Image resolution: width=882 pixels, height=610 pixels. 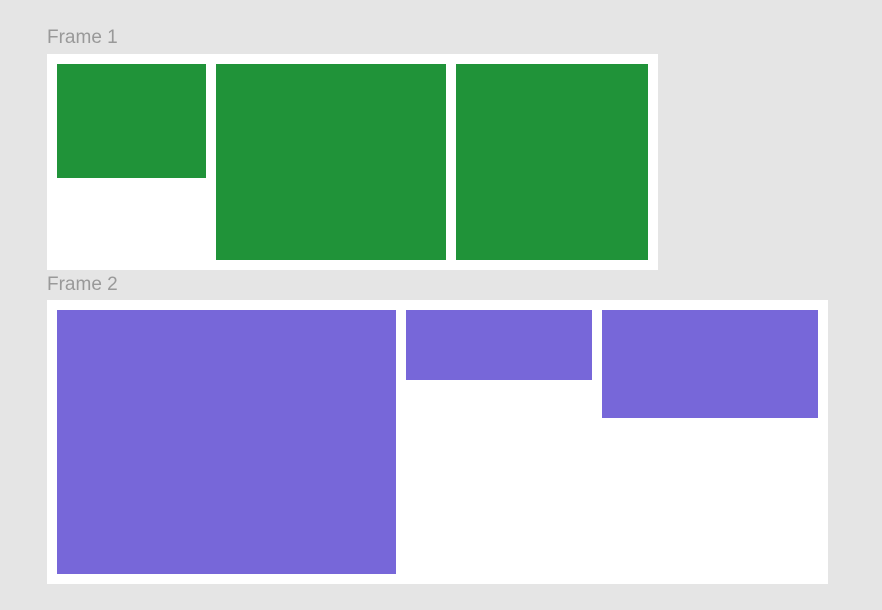 I want to click on frame-2-label: Frame 2, so click(x=82, y=284).